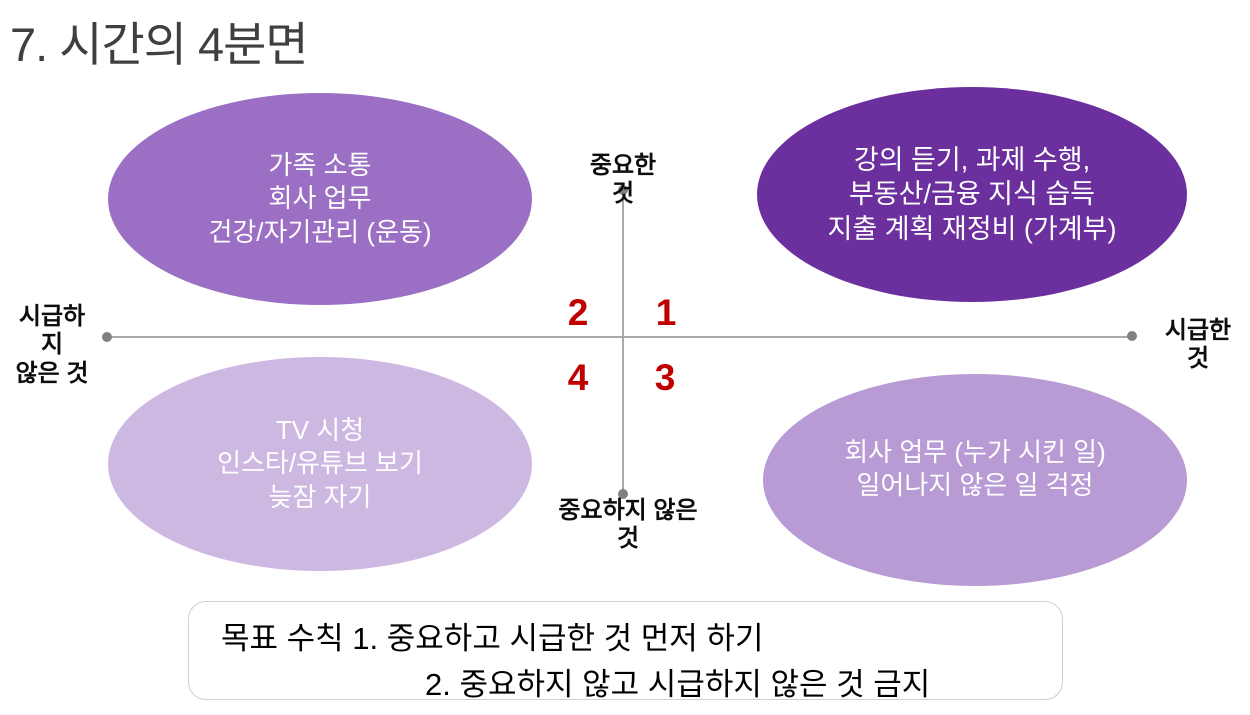 The width and height of the screenshot is (1250, 715). Describe the element at coordinates (107, 337) in the screenshot. I see `axis-endpoint-dot-left` at that location.